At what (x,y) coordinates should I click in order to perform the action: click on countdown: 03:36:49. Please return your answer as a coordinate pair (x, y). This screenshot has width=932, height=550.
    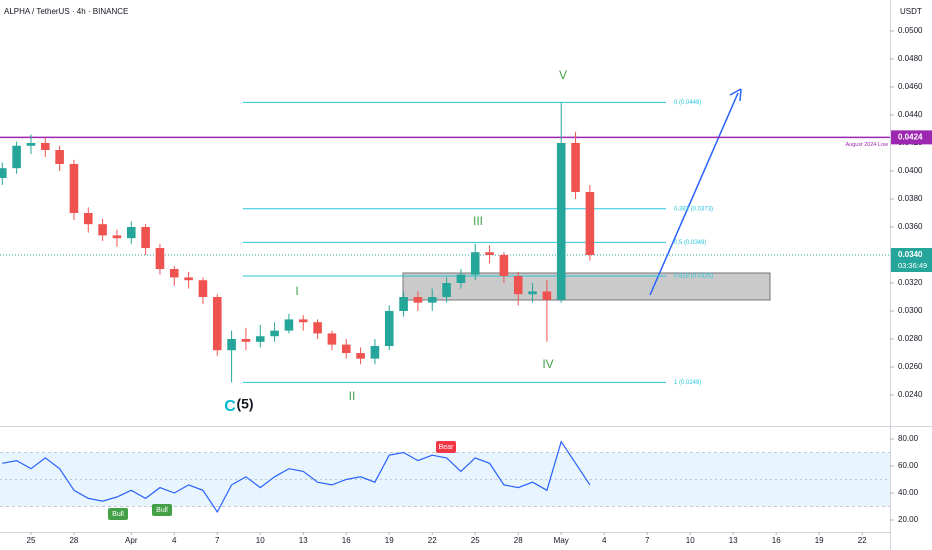
    Looking at the image, I should click on (912, 265).